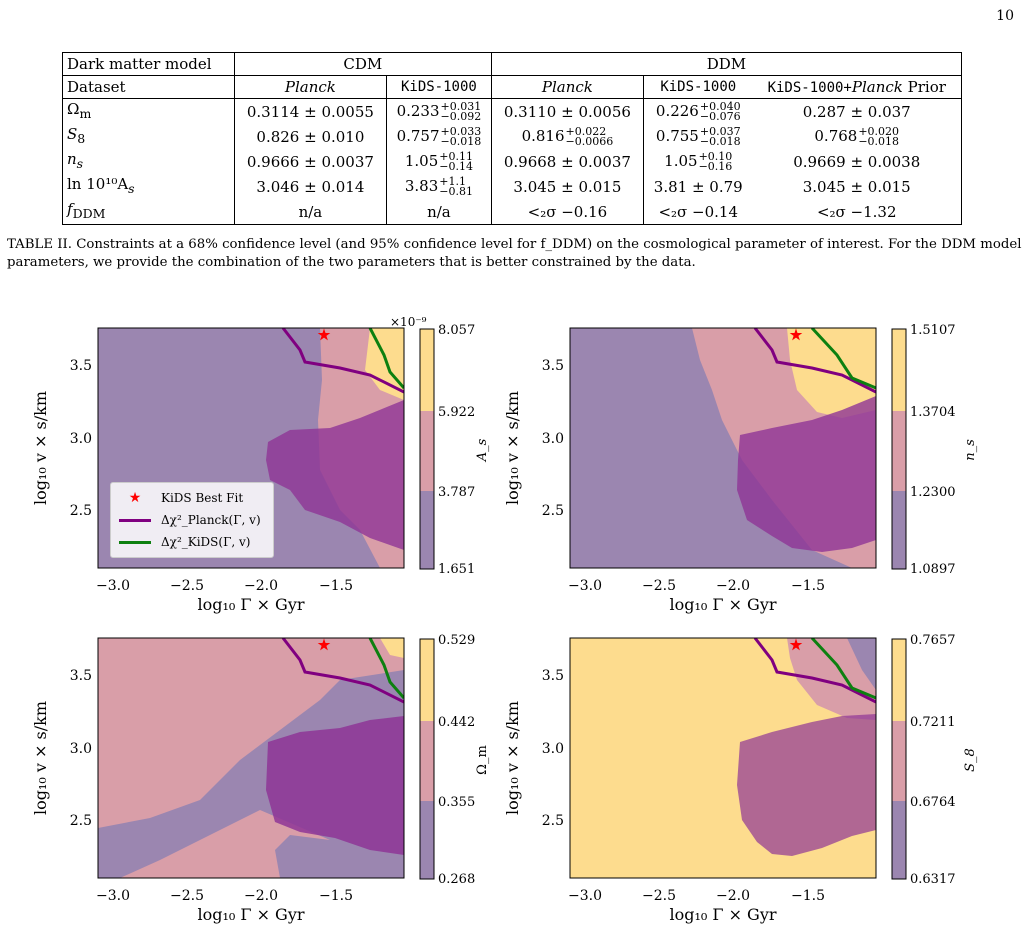 Image resolution: width=1028 pixels, height=932 pixels. I want to click on colorbar-ticks: 1.651 3.787 5.922 8.057 ×10⁻⁹ A_s, so click(440, 446).